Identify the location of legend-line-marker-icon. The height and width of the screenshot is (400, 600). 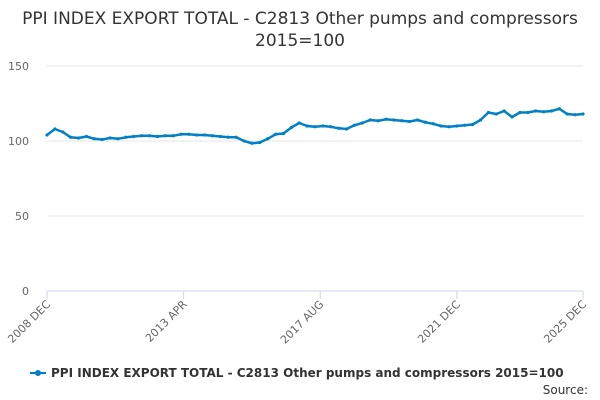
(38, 373).